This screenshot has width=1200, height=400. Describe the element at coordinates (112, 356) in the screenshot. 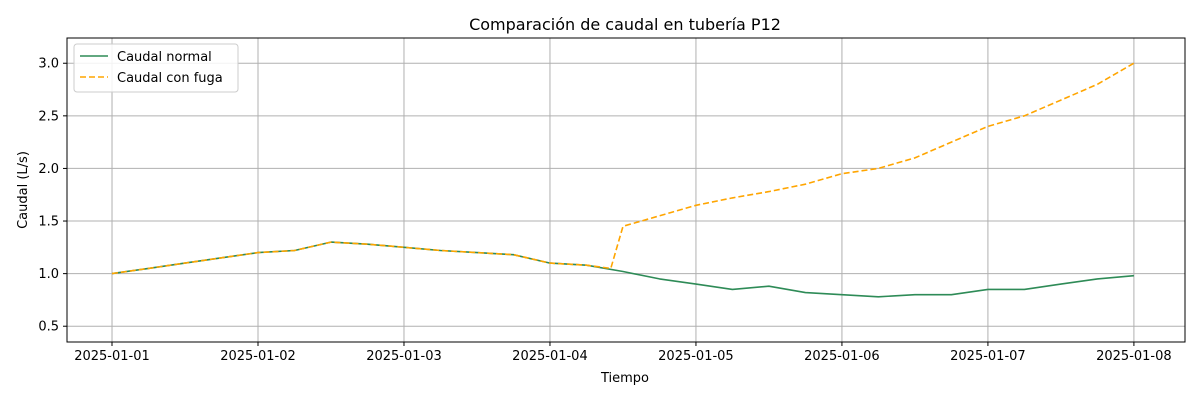

I see `x-tick-label: 2025-01-01` at that location.